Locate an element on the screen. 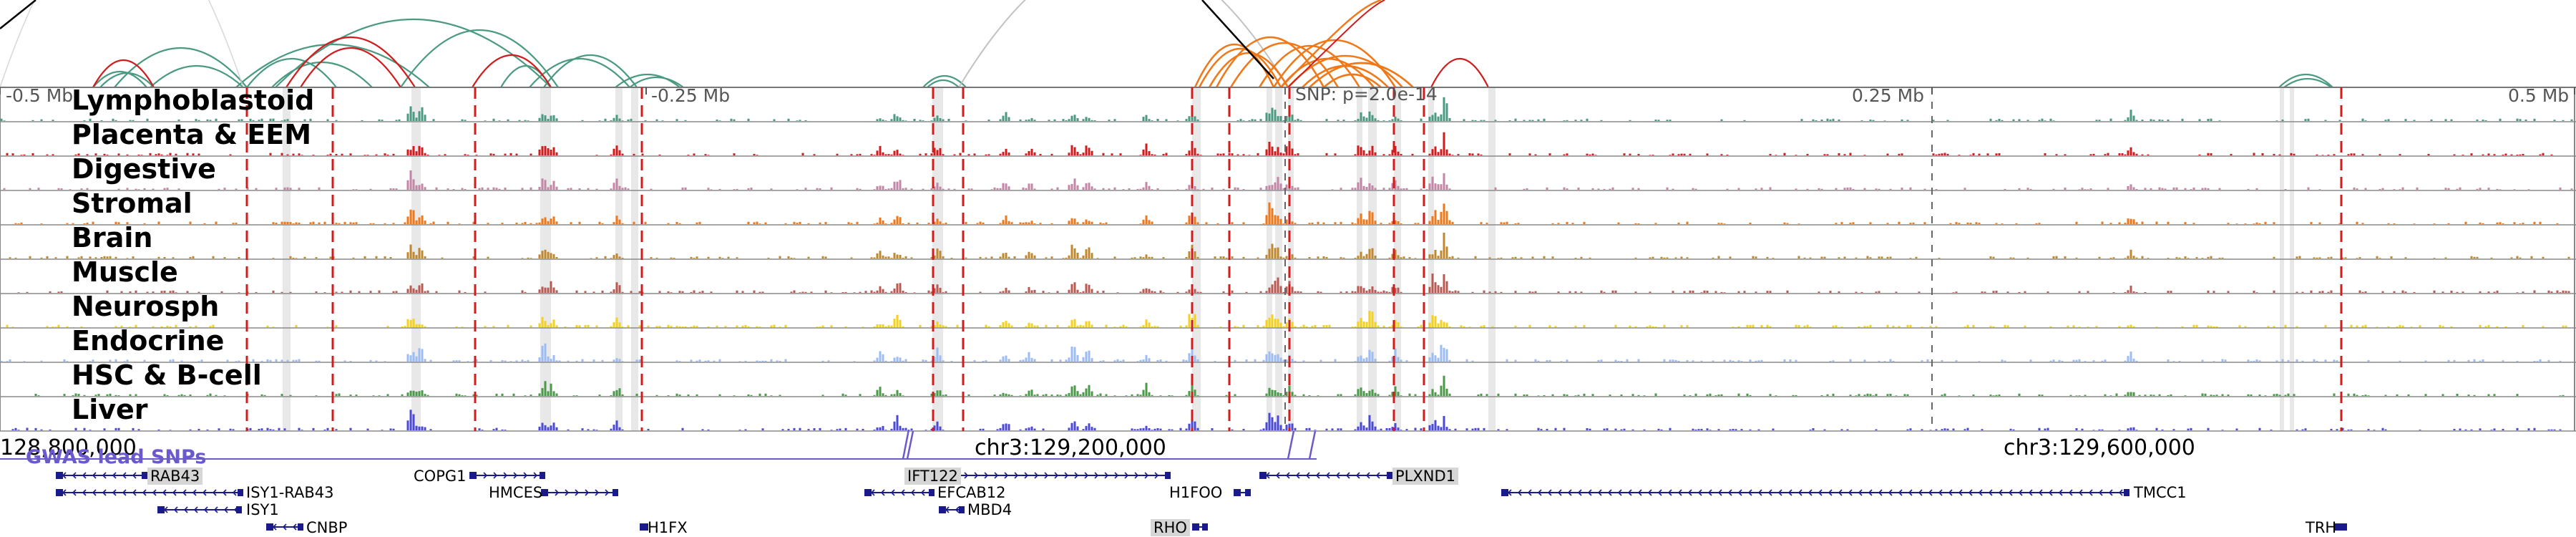  track-label-lymphoblastoid: Lymphoblastoid is located at coordinates (193, 100).